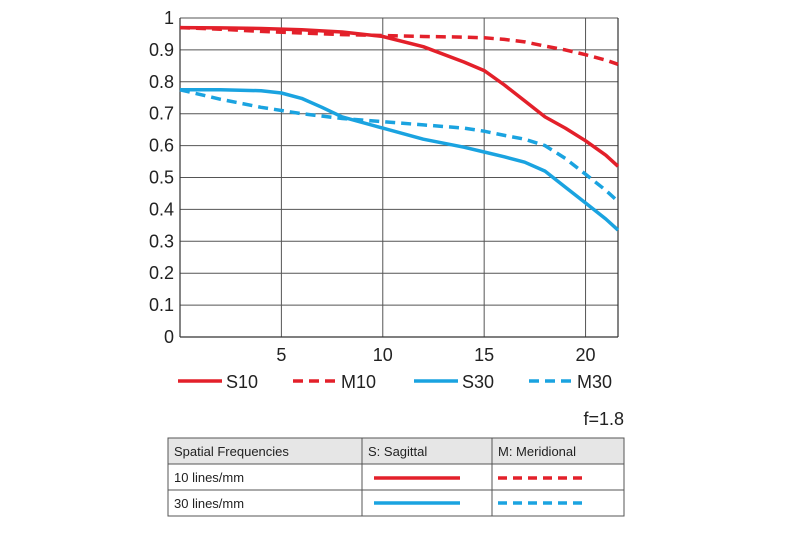 This screenshot has width=800, height=533. I want to click on y-tick-label: 0.3, so click(161, 241).